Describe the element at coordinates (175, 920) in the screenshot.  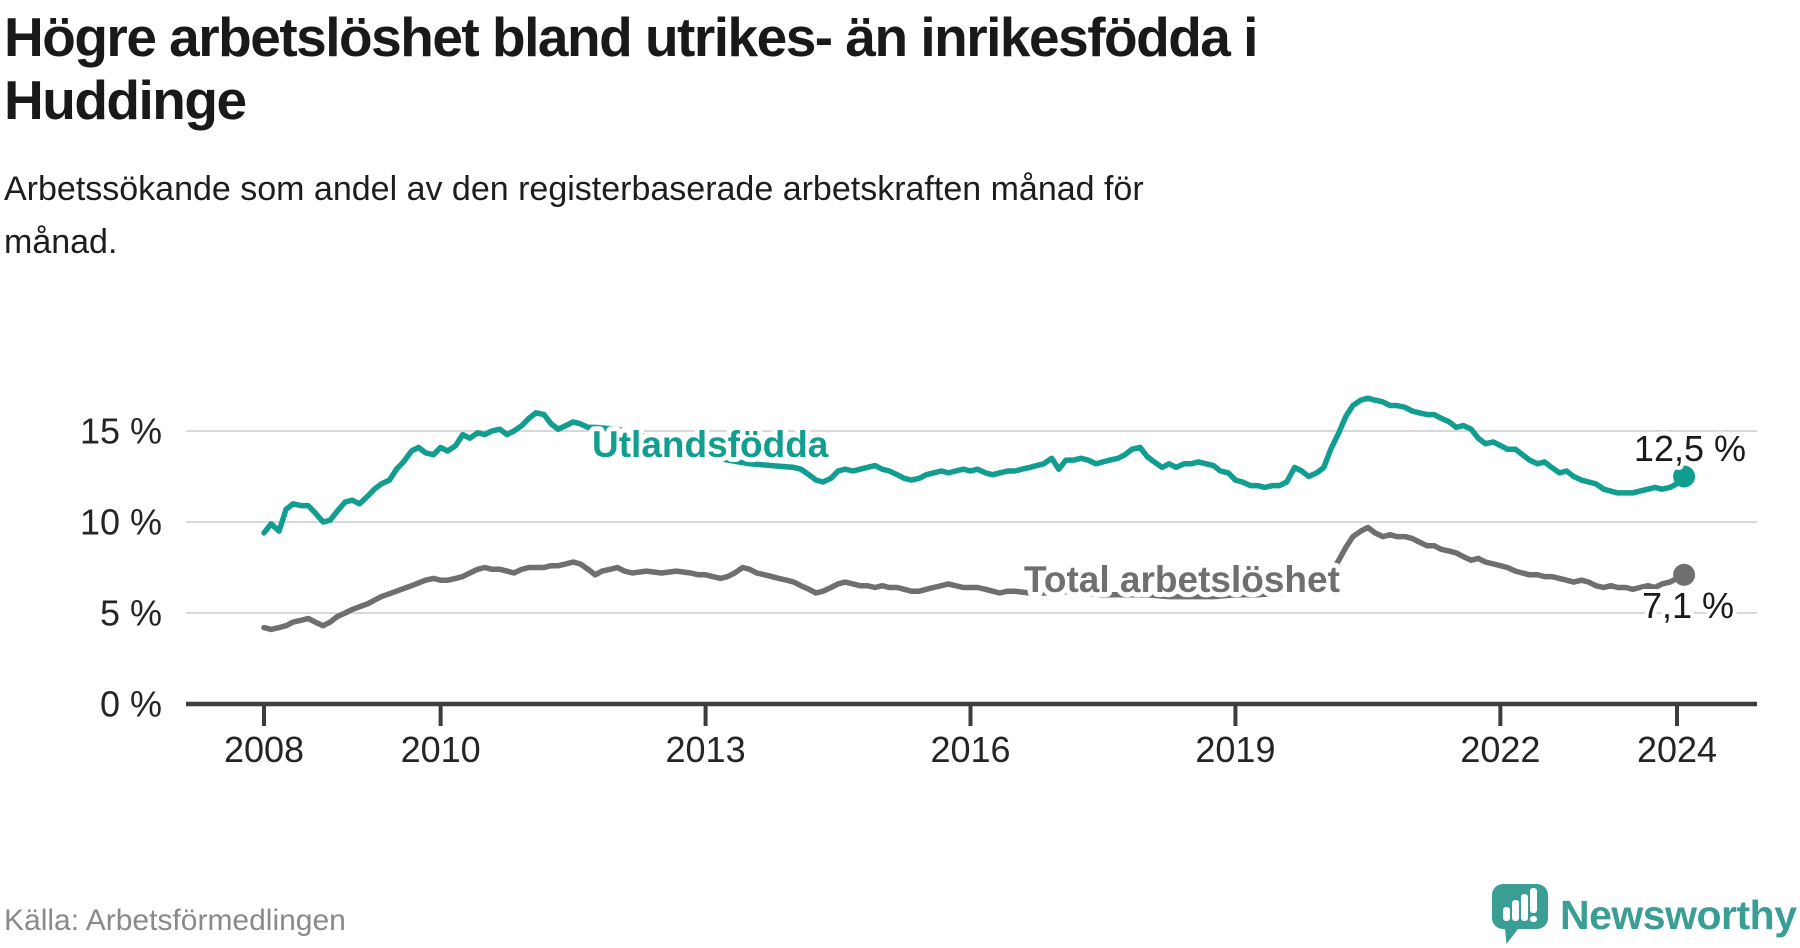
I see `source-attribution: Källa: Arbetsförmedlingen` at that location.